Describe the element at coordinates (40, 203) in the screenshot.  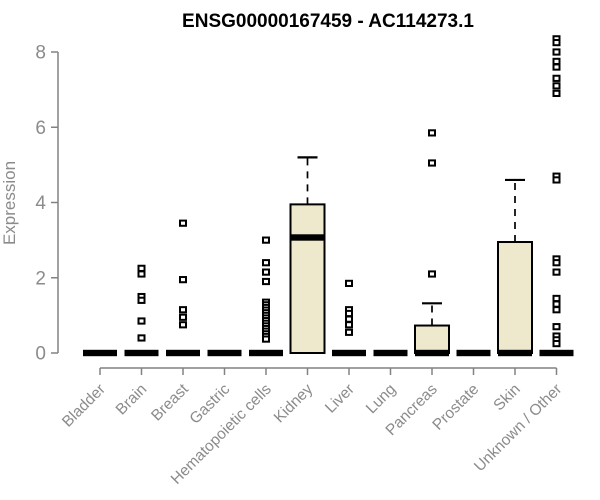
I see `y-tick-label-4: 4` at that location.